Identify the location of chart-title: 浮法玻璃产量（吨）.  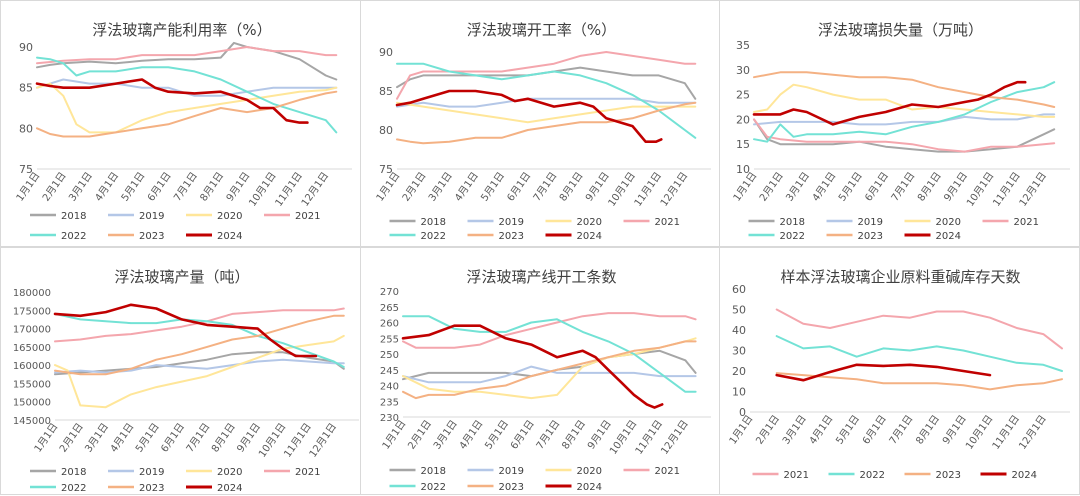
(181, 277).